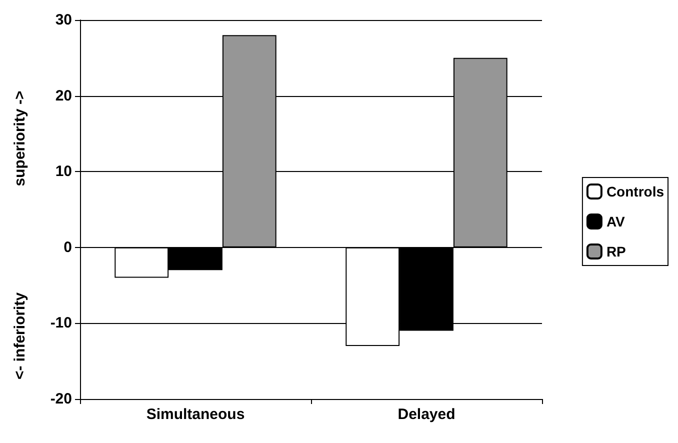 This screenshot has height=443, width=678. Describe the element at coordinates (63, 95) in the screenshot. I see `y-tick-label: 20` at that location.